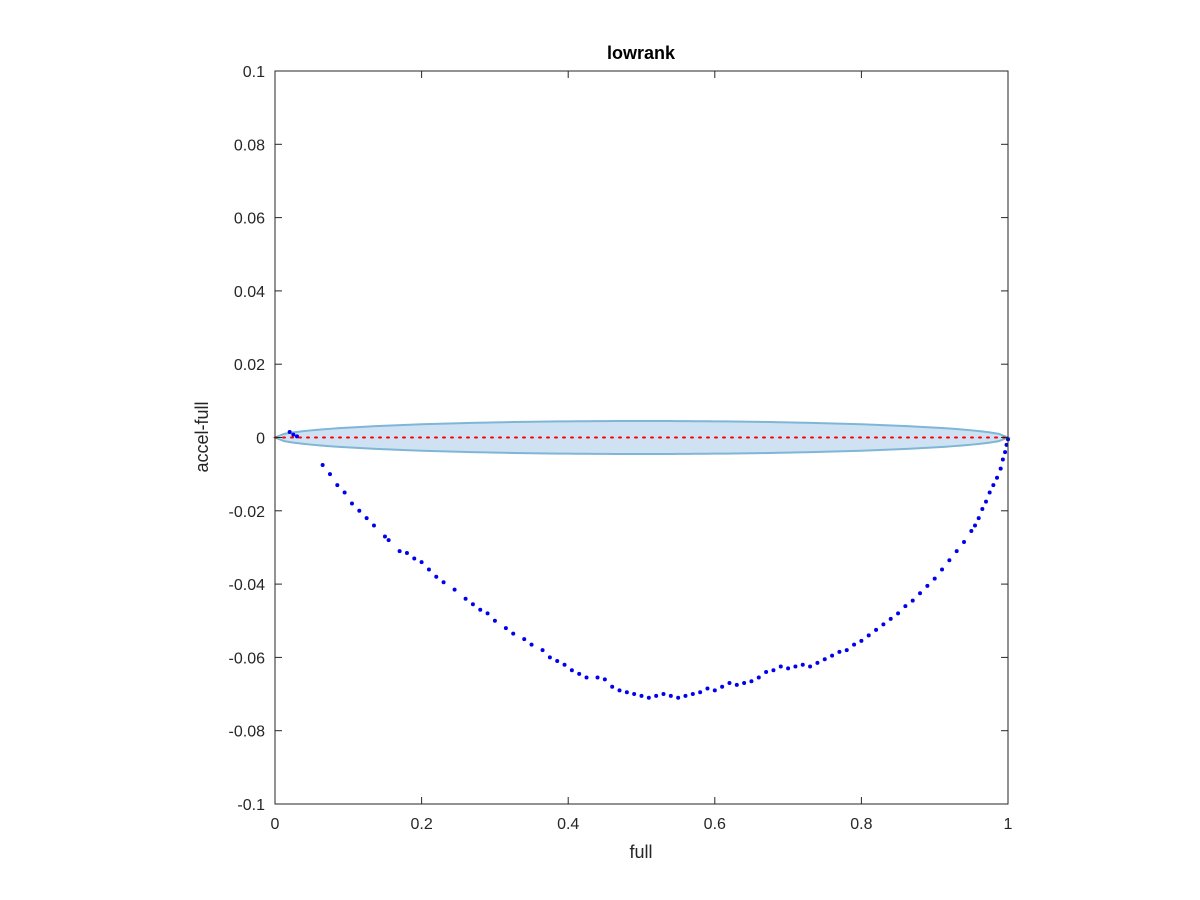 The width and height of the screenshot is (1200, 900). What do you see at coordinates (249, 219) in the screenshot?
I see `y-tick-label: 0.06` at bounding box center [249, 219].